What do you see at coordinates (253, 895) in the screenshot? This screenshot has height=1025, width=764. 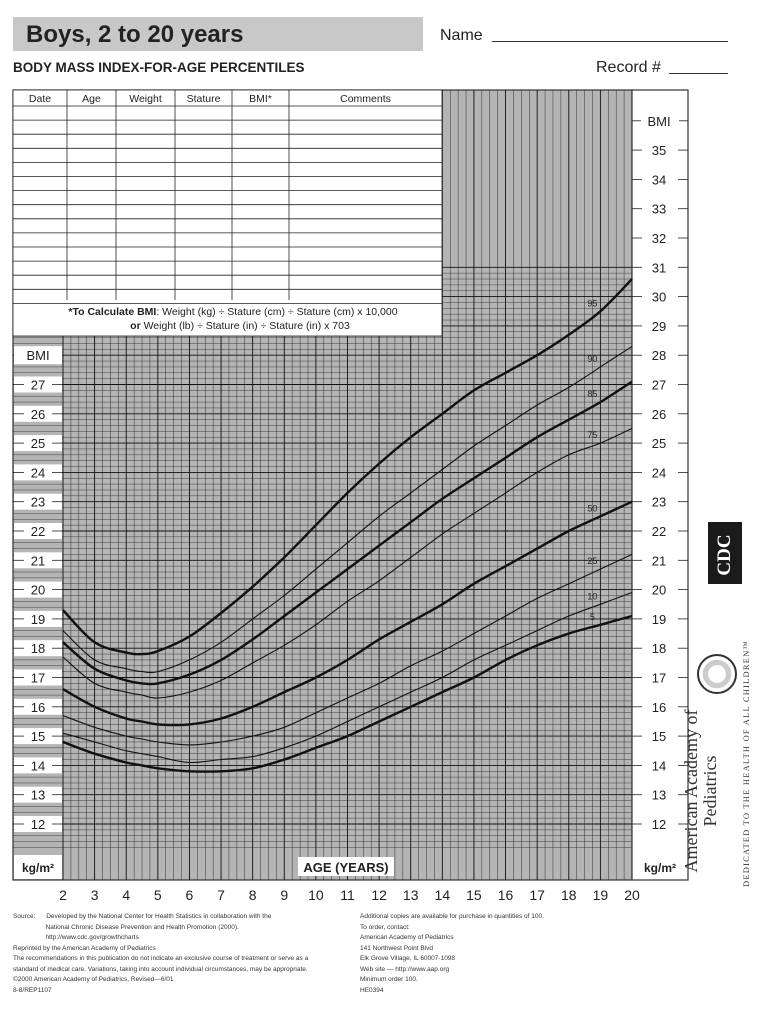 I see `x-tick-label: 8` at bounding box center [253, 895].